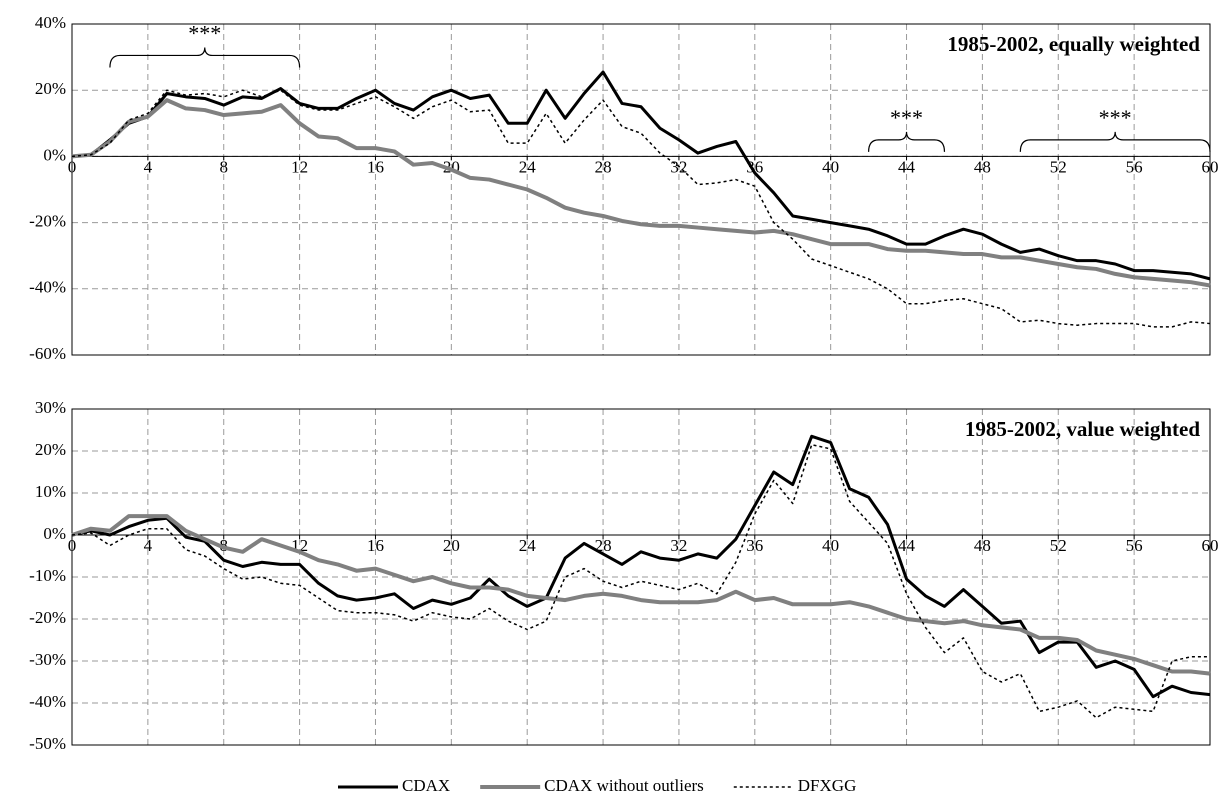 The height and width of the screenshot is (805, 1227). I want to click on y-tick-label: -60%, so click(47, 353).